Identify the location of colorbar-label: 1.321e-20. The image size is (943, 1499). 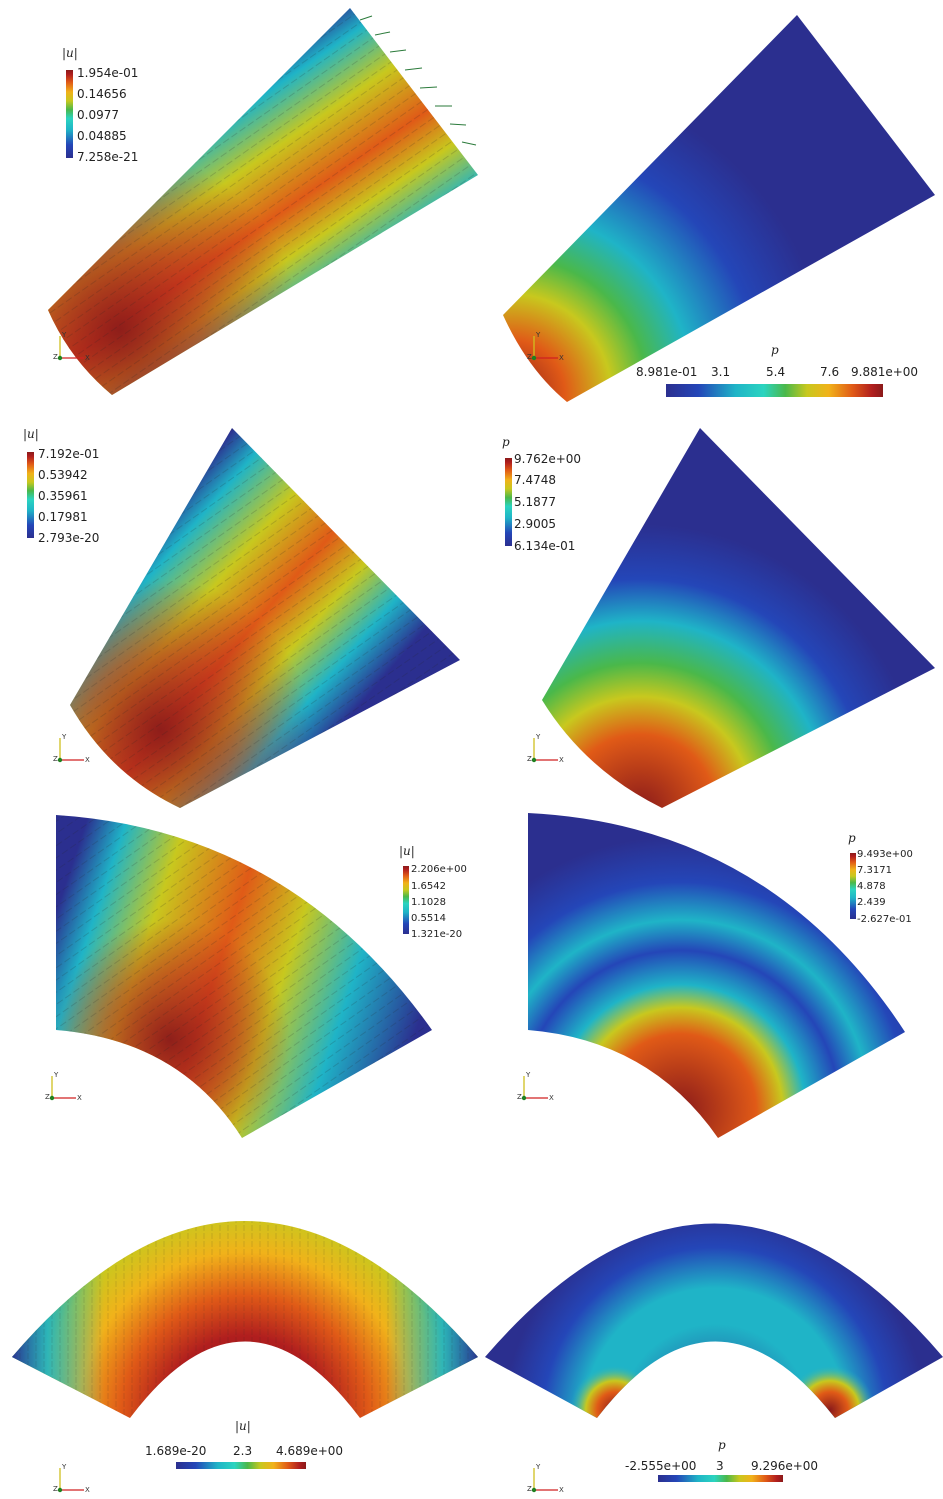
(436, 934).